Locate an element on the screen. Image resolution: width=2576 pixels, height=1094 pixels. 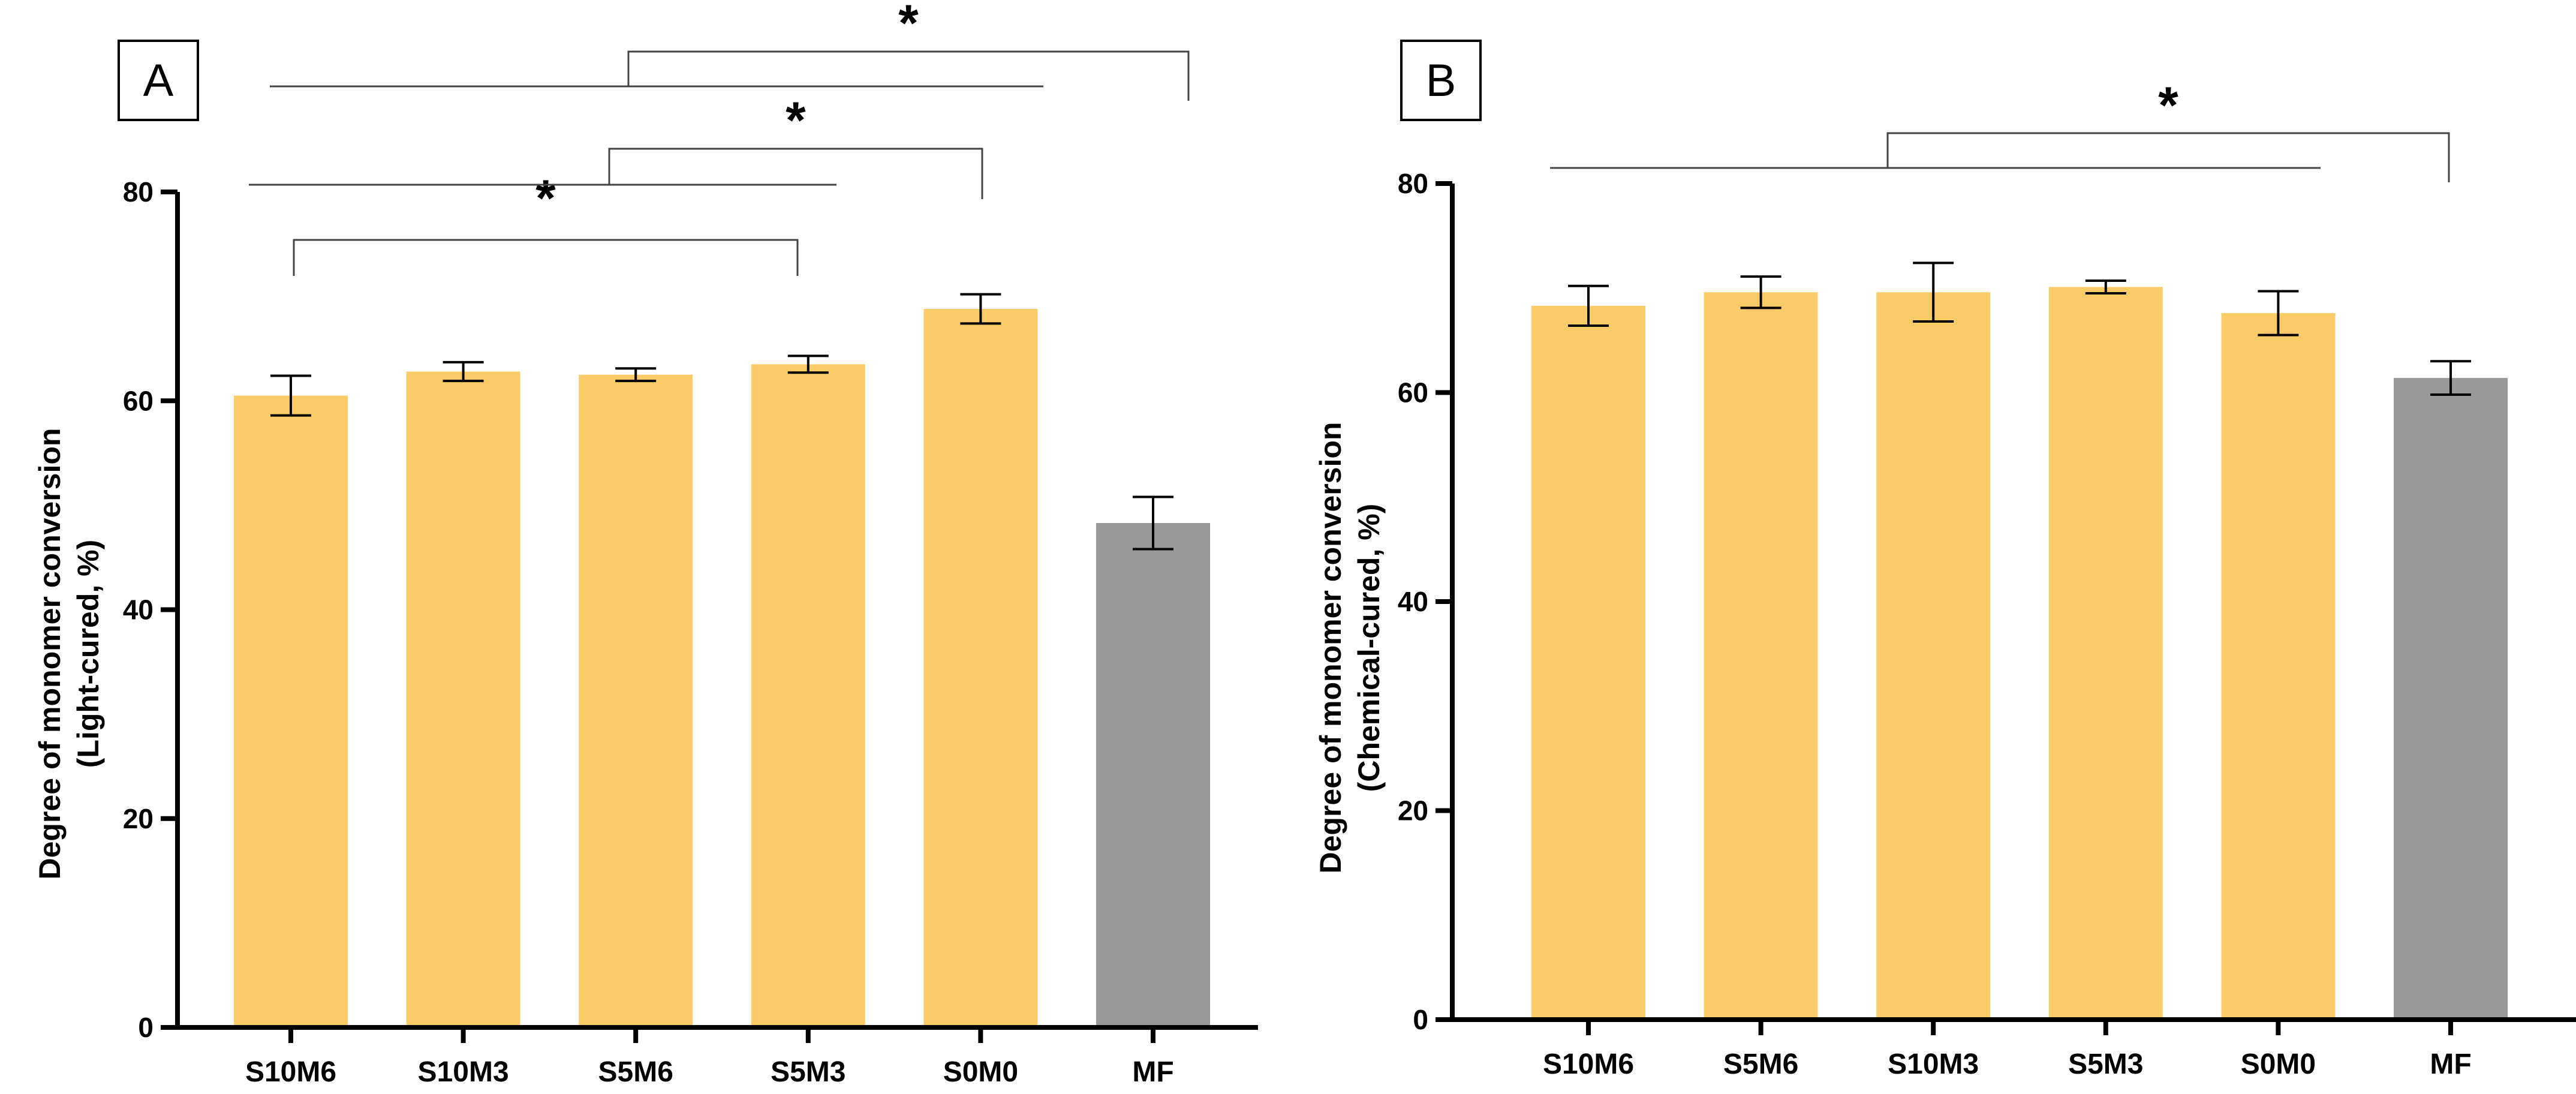
significance-group: * is located at coordinates (2000, 129).